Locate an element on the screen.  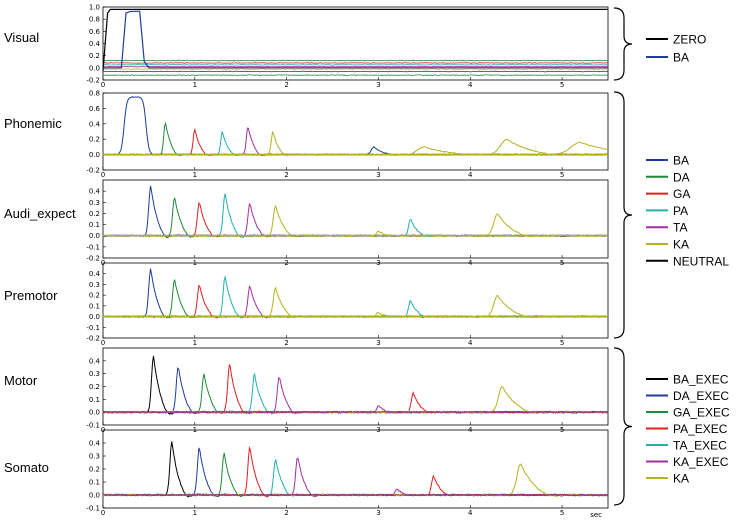
series-da-exec is located at coordinates (355, 472).